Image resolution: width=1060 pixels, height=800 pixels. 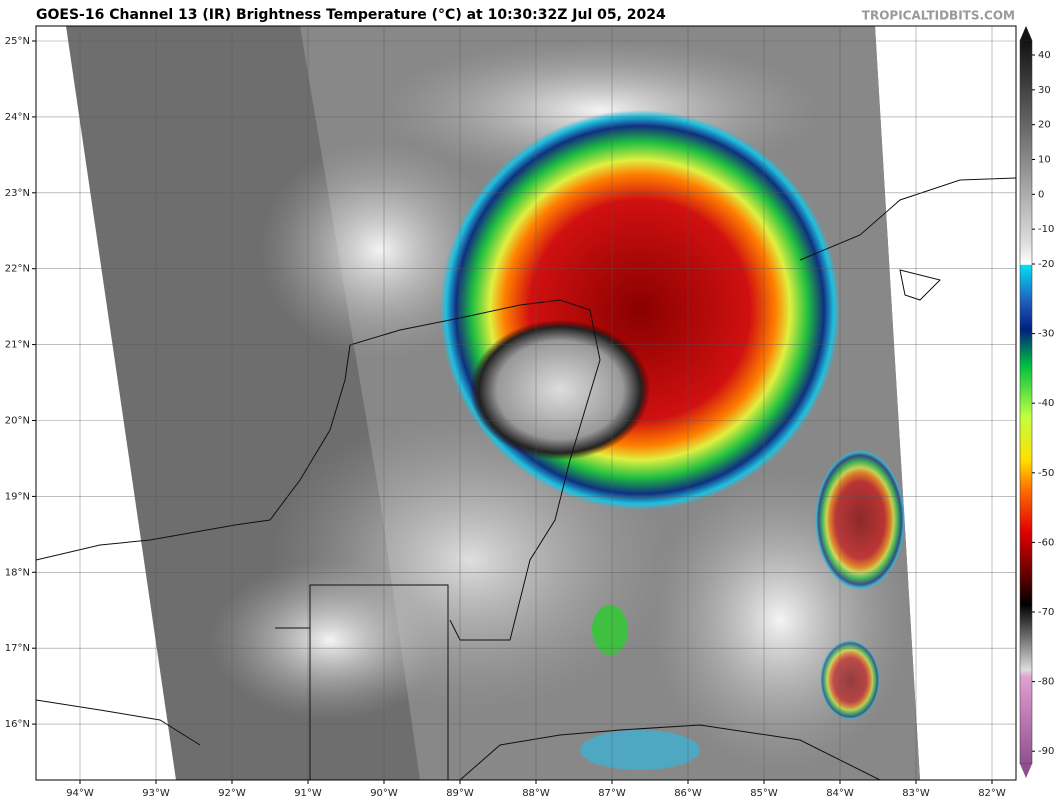 I want to click on colorbar, so click(x=1026, y=402).